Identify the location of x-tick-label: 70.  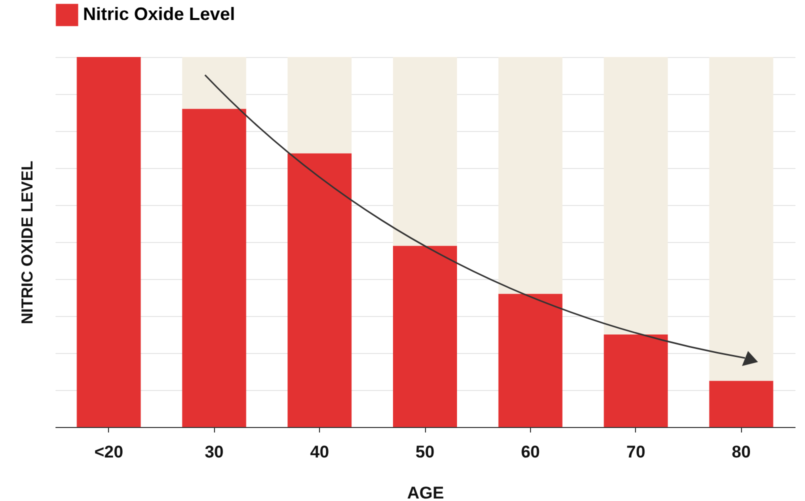
(636, 452).